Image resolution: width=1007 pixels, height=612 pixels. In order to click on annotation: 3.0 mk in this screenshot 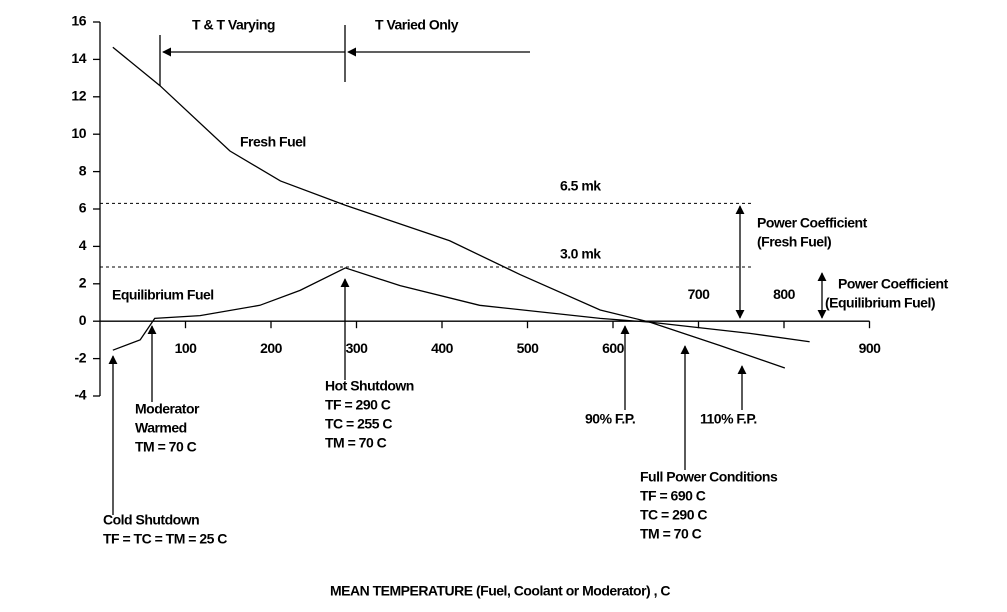, I will do `click(580, 254)`.